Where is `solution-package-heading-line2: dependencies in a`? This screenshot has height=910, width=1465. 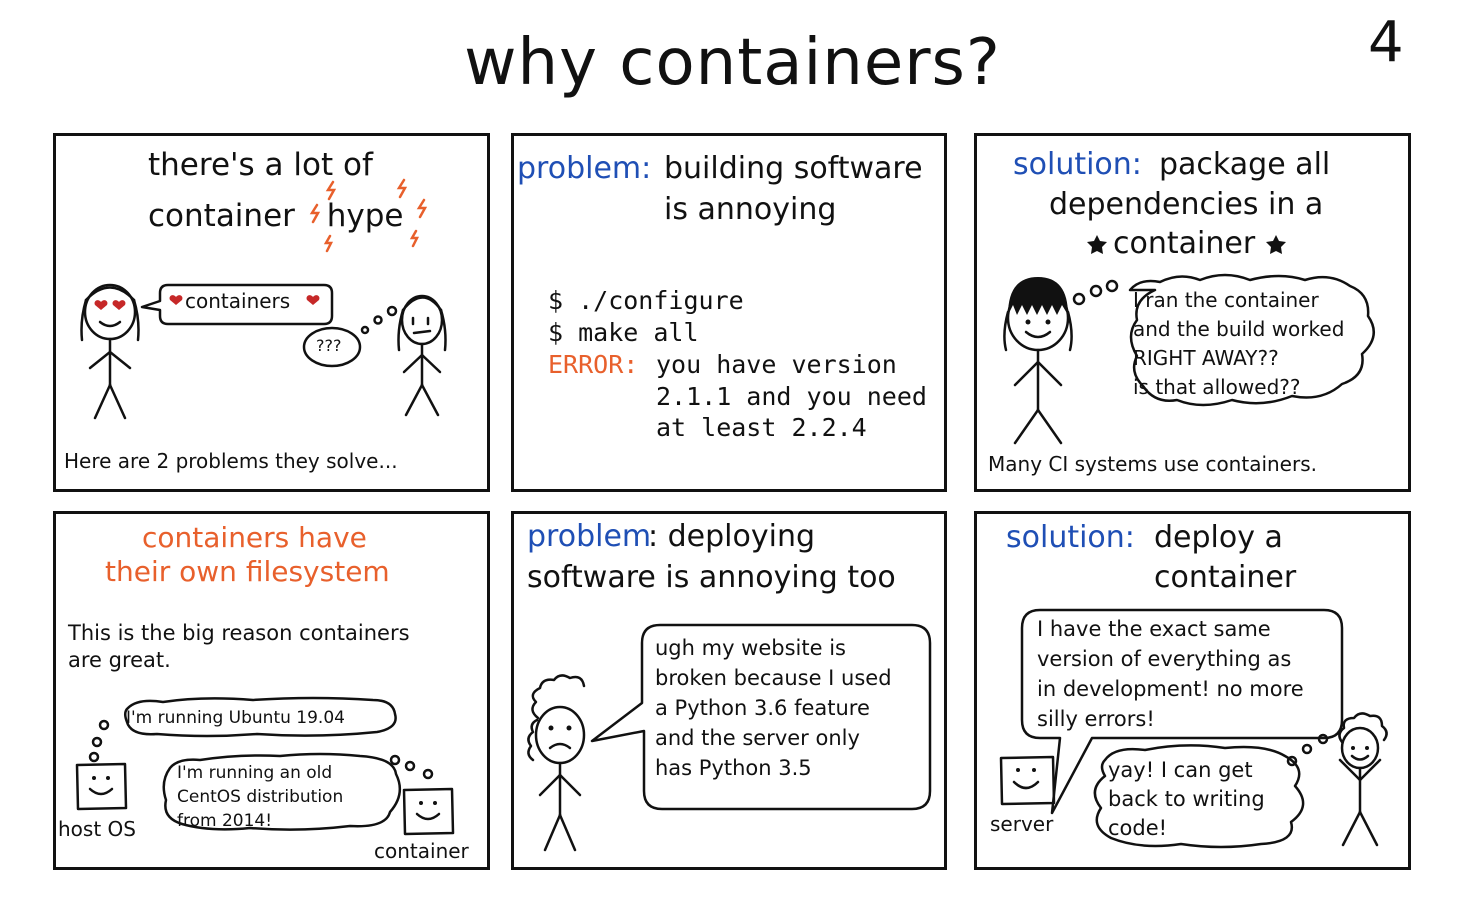
solution-package-heading-line2: dependencies in a is located at coordinates (1186, 204).